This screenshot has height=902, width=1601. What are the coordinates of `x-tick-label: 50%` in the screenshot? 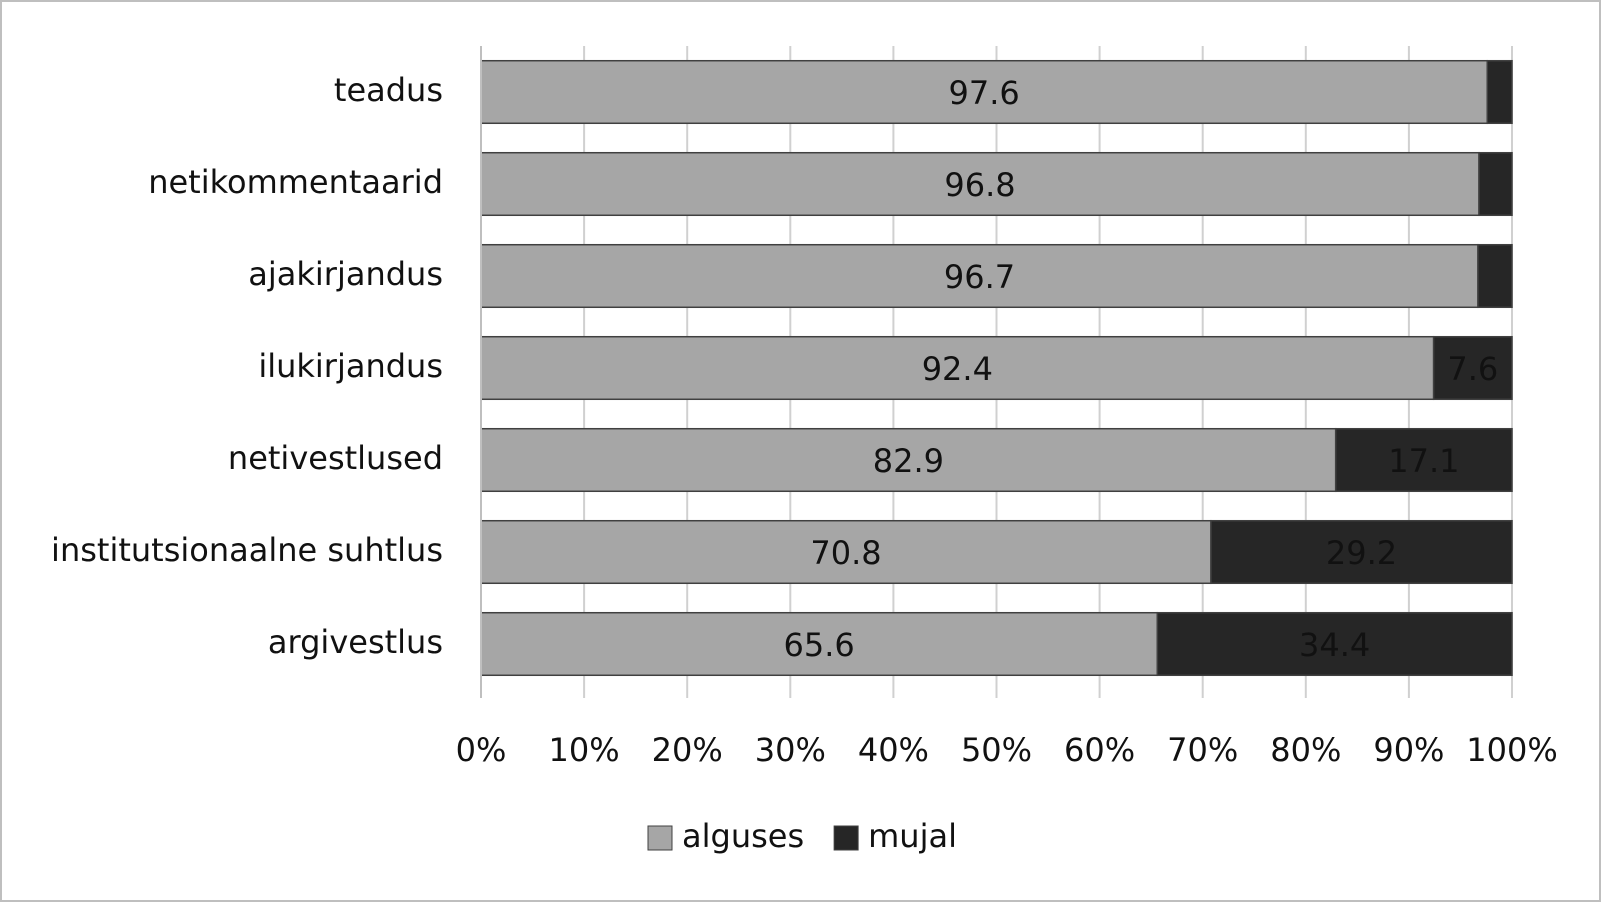 It's located at (996, 750).